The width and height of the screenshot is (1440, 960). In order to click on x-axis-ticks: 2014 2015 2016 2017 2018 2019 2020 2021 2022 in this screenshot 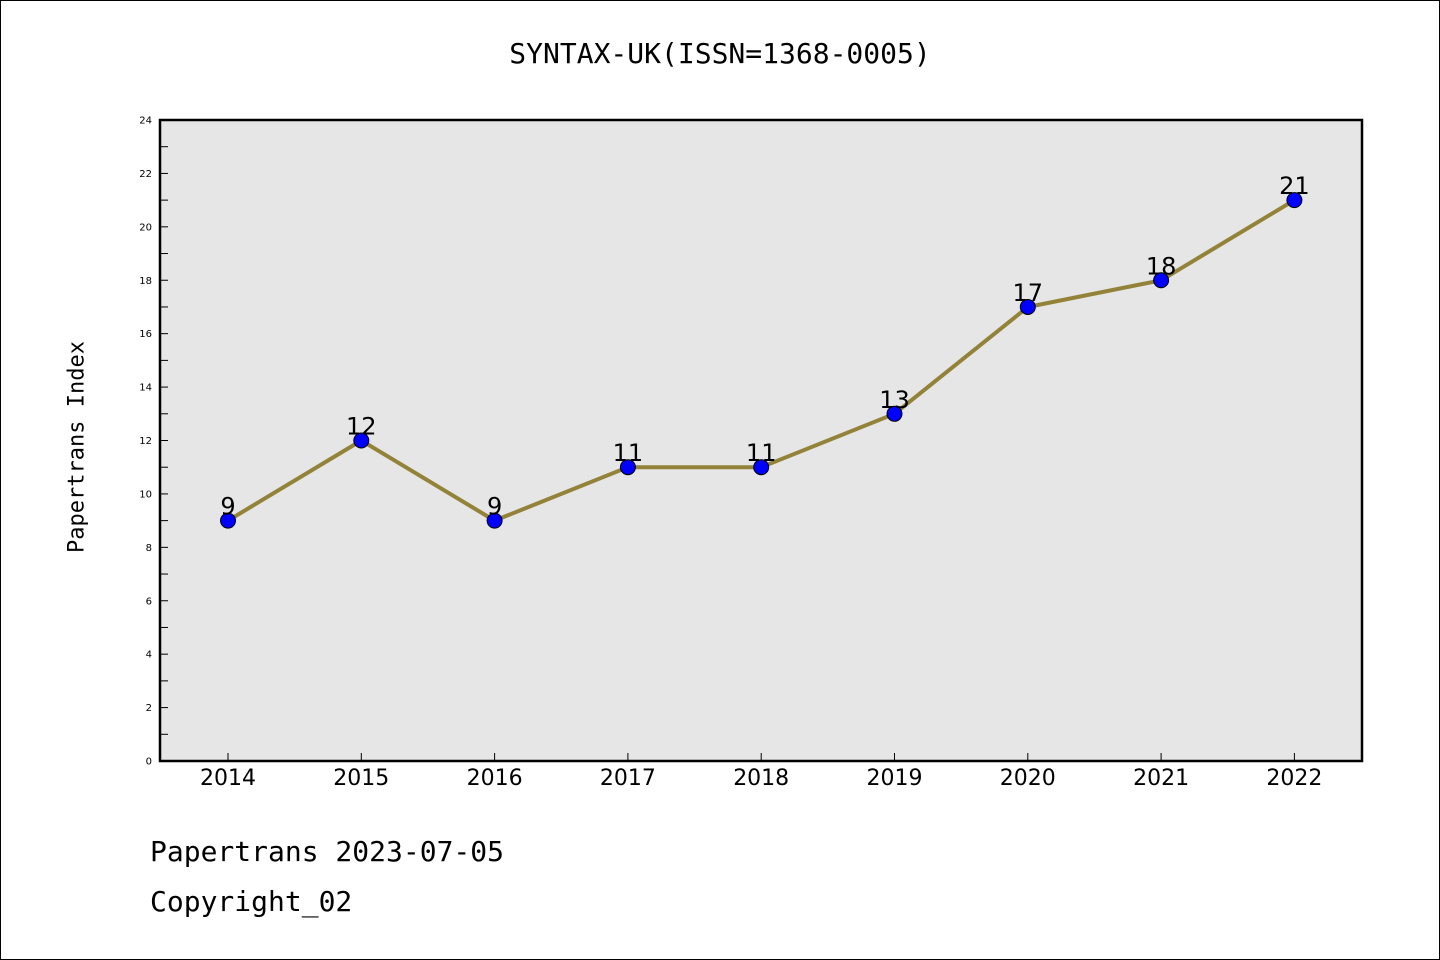, I will do `click(761, 772)`.